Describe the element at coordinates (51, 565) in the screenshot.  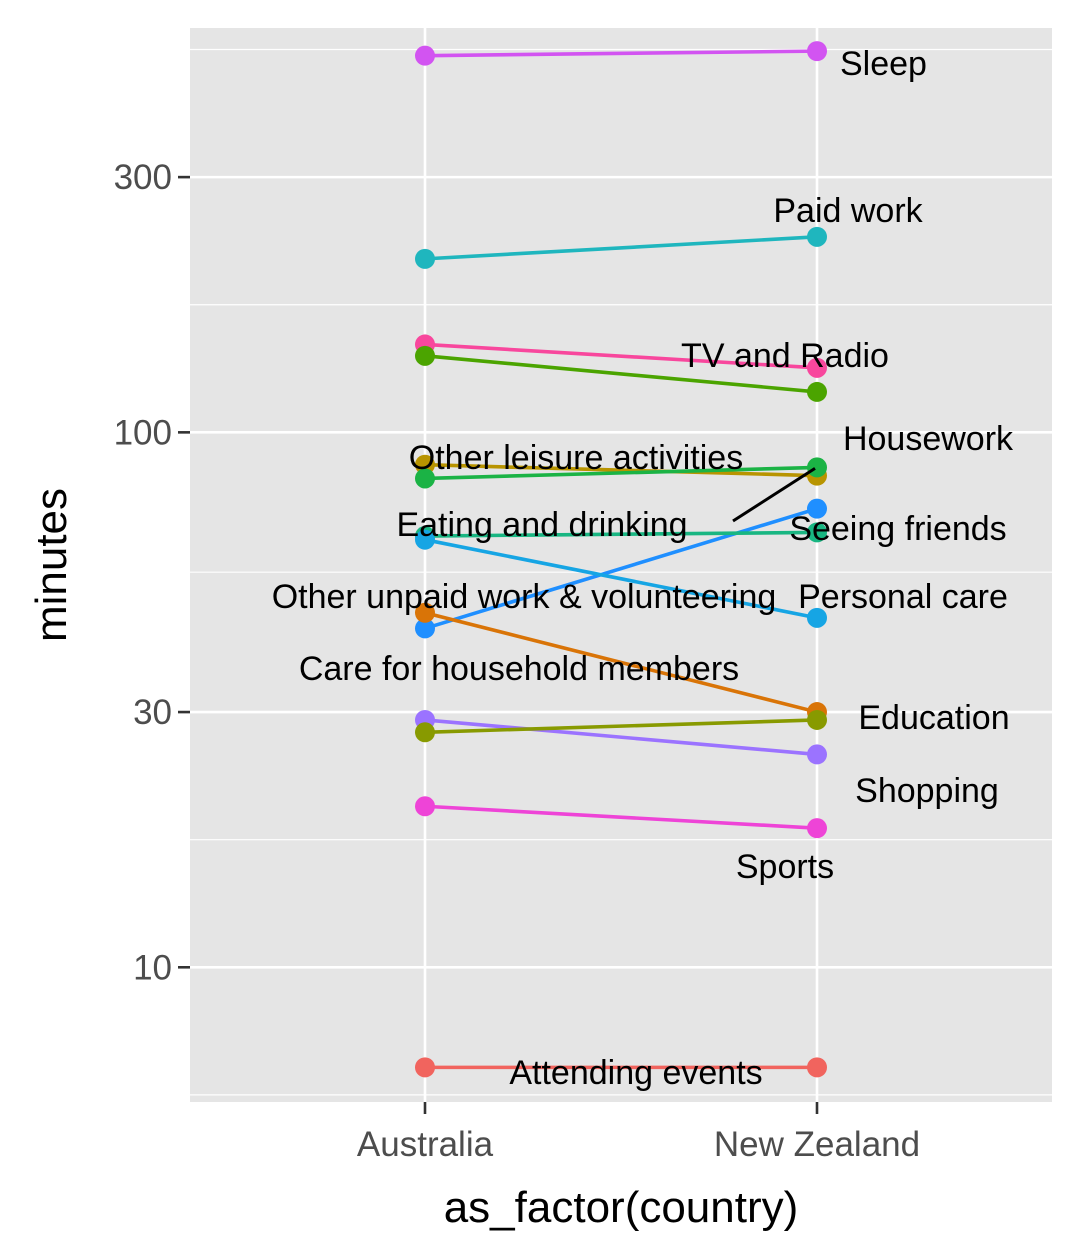
I see `y-axis-title: minutes` at that location.